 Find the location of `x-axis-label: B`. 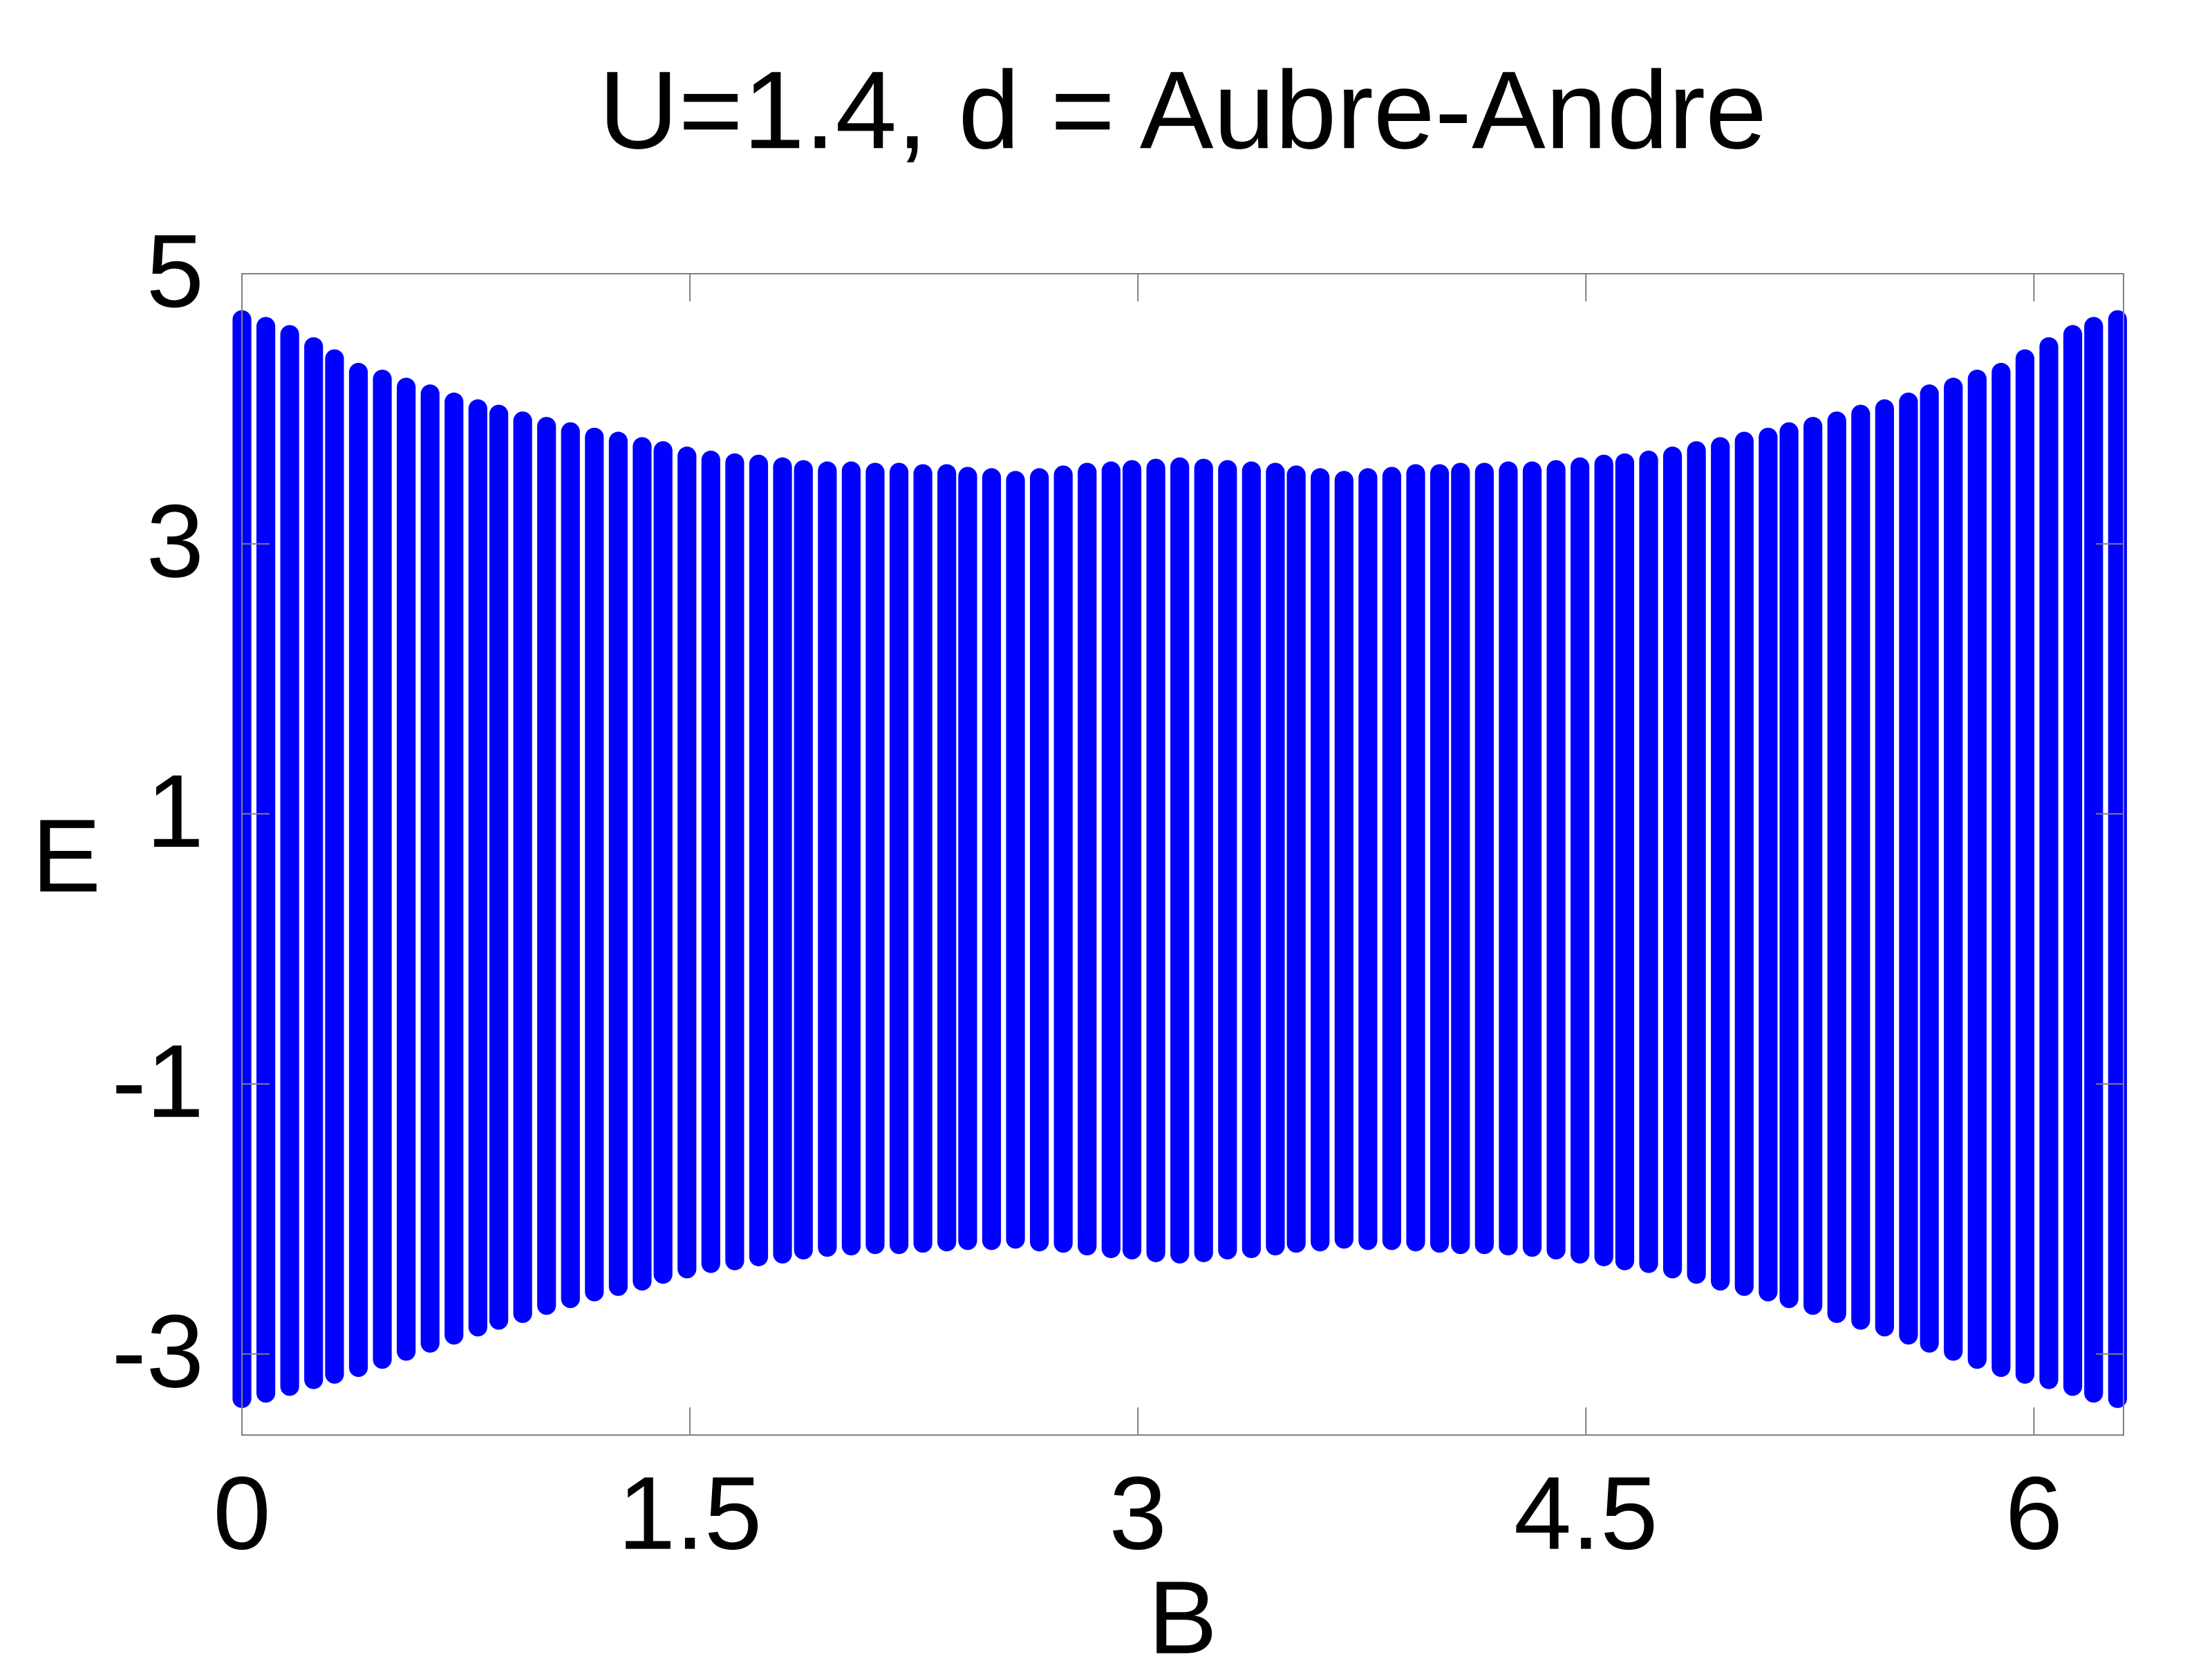

x-axis-label: B is located at coordinates (1182, 1609).